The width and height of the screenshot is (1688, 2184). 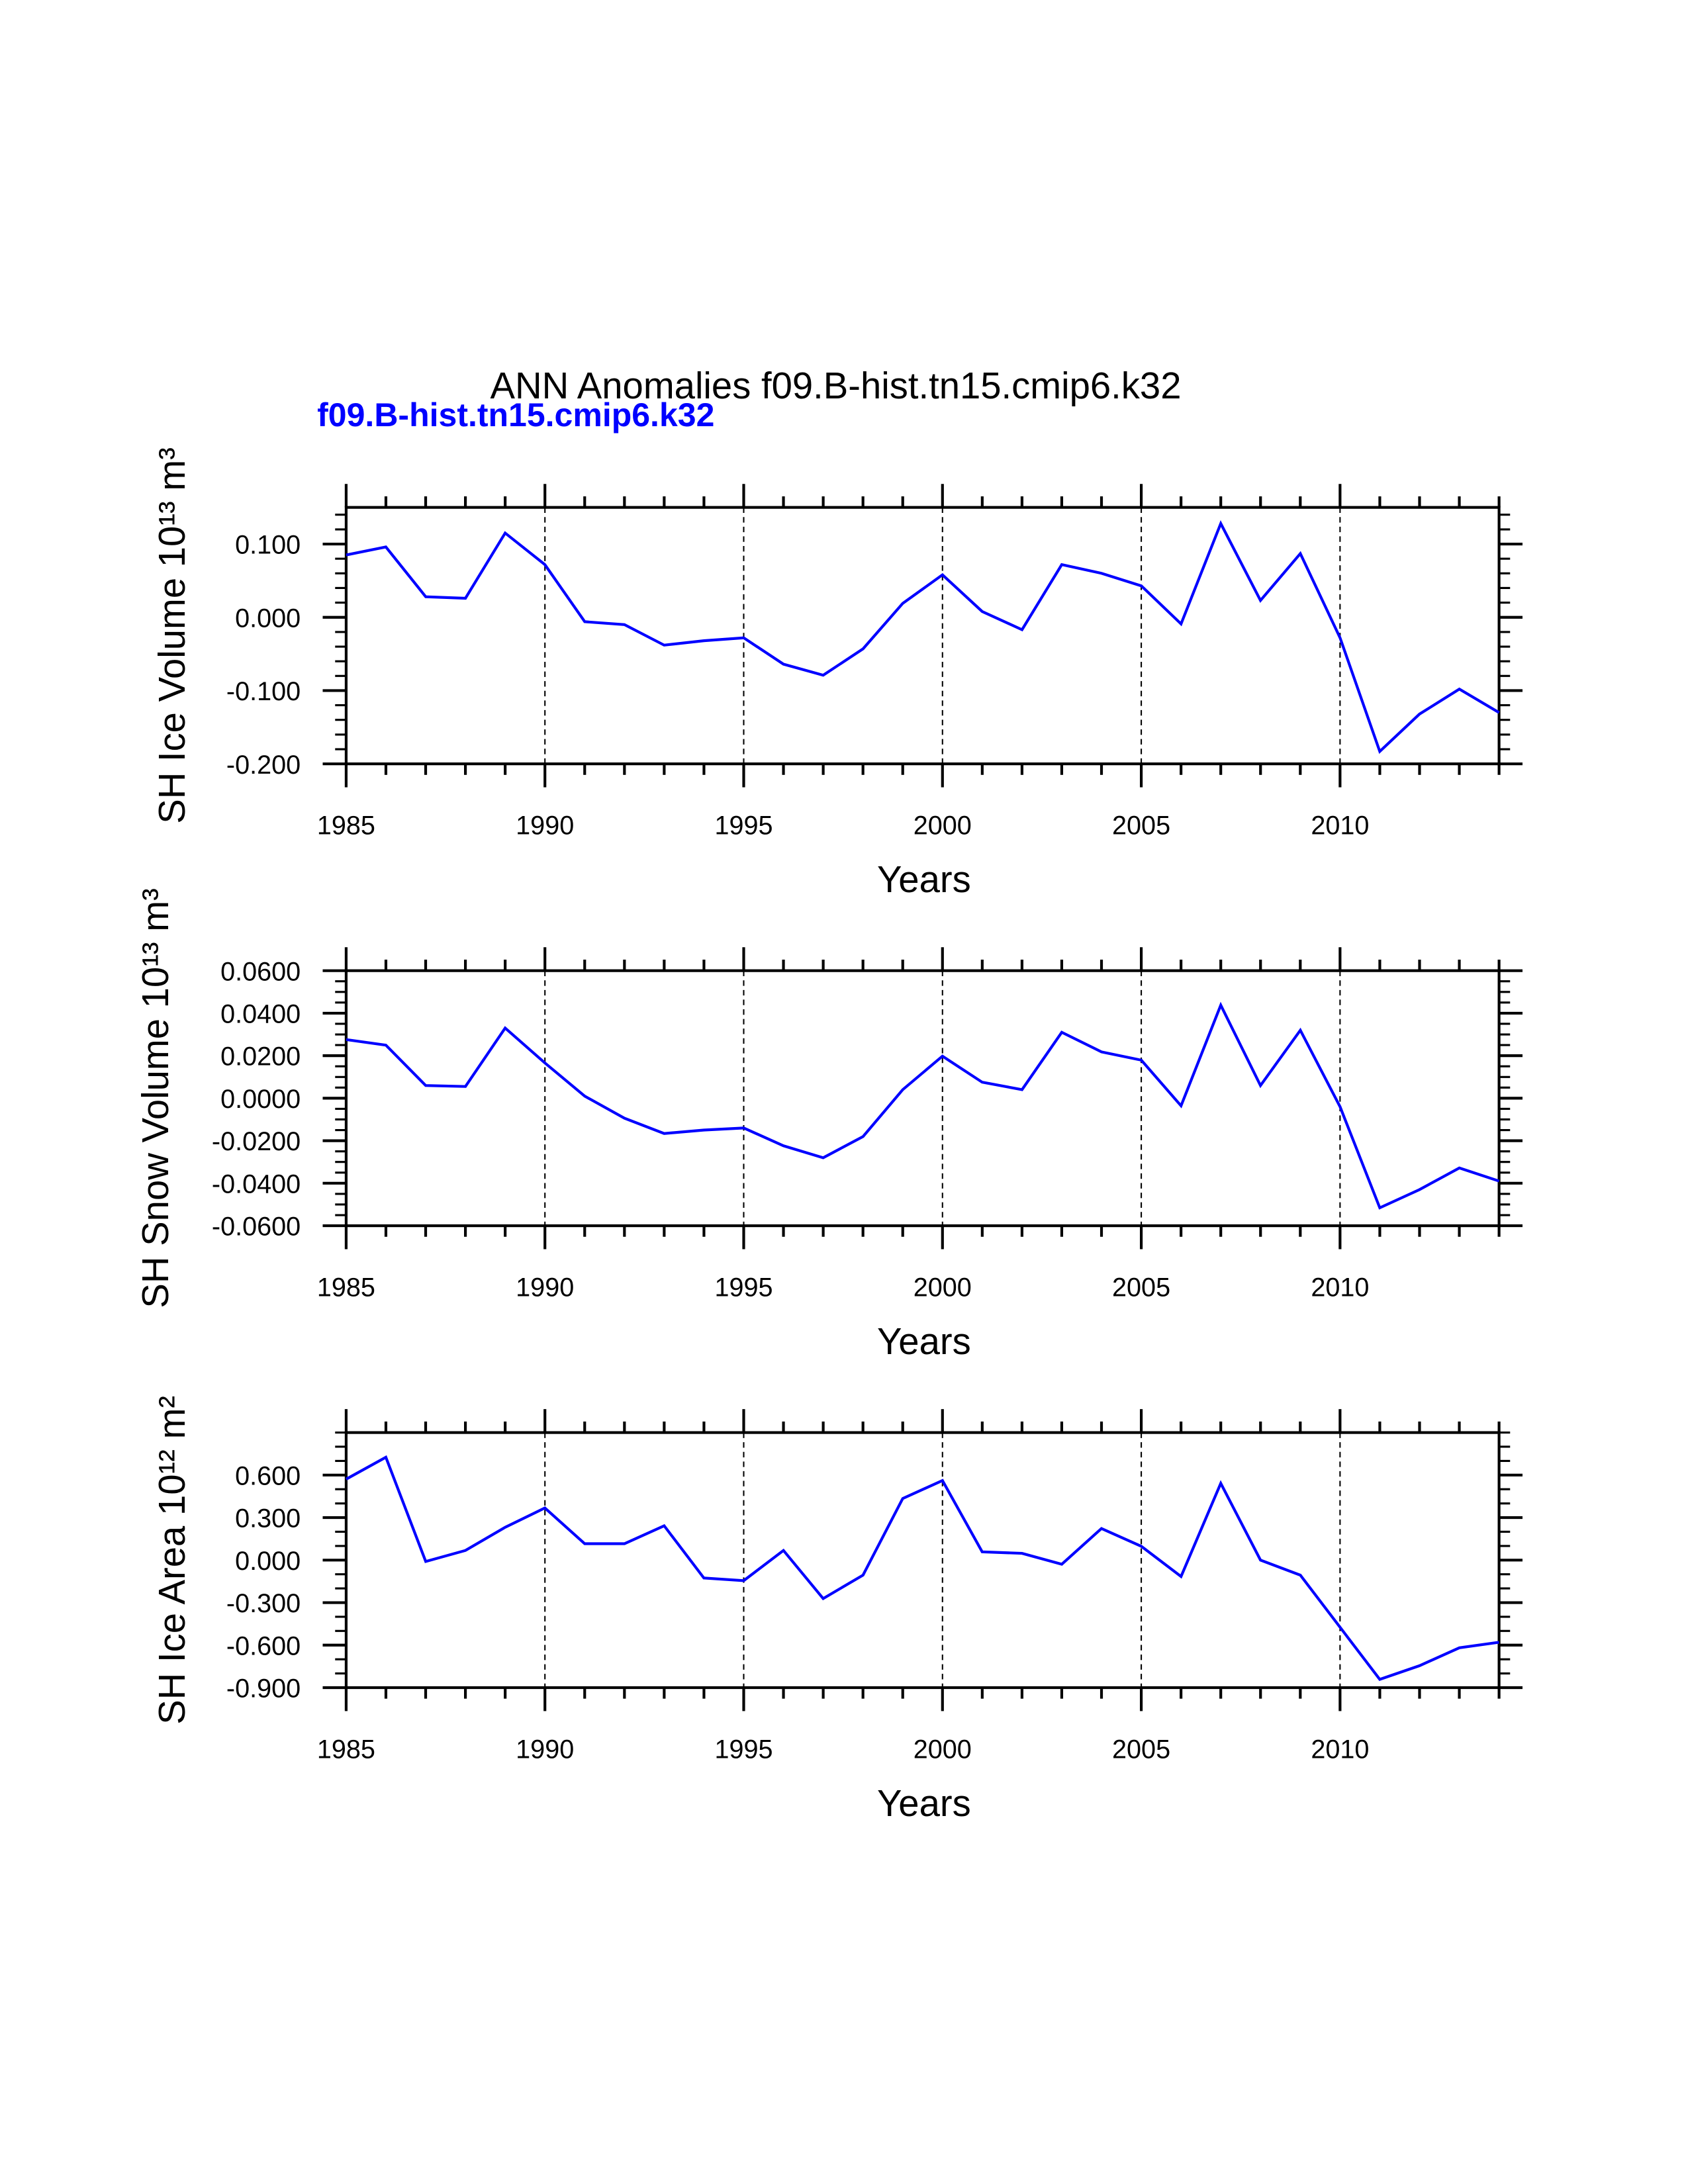 What do you see at coordinates (263, 765) in the screenshot?
I see `y-tick-label: -0.200` at bounding box center [263, 765].